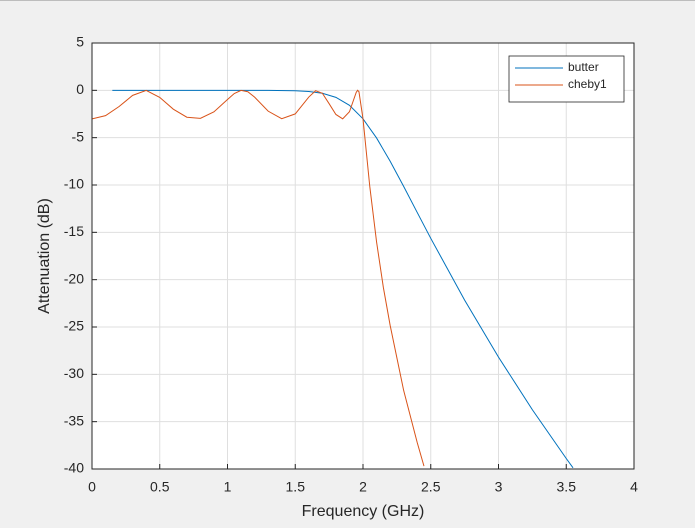  Describe the element at coordinates (80, 42) in the screenshot. I see `y-tick-label: 5` at that location.